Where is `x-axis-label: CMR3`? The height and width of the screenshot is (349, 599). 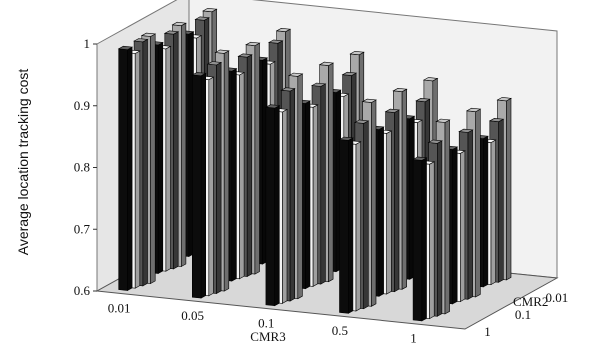
x-axis-label: CMR3 is located at coordinates (267, 336).